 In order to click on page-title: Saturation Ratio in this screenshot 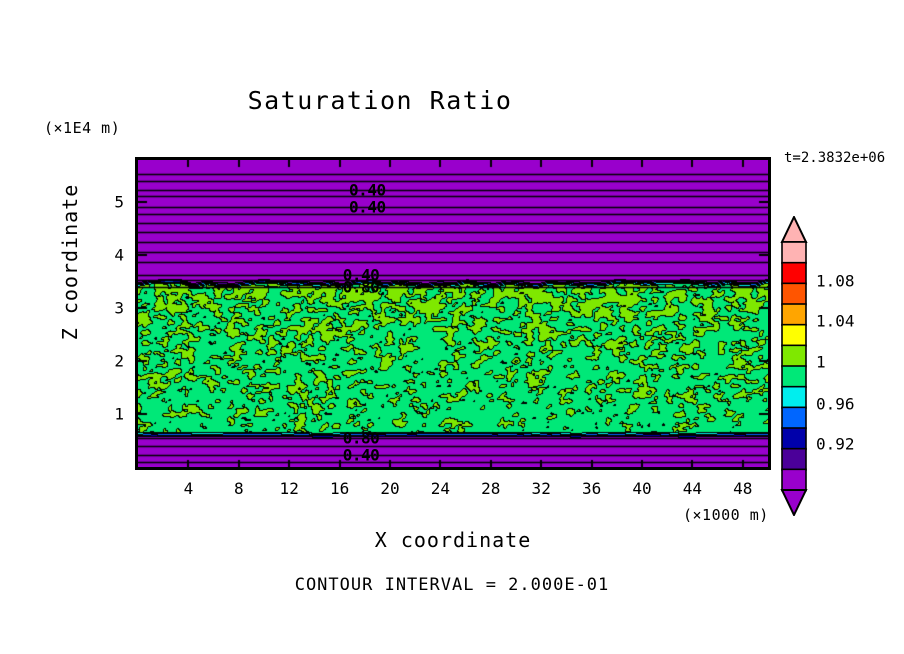, I will do `click(380, 100)`.